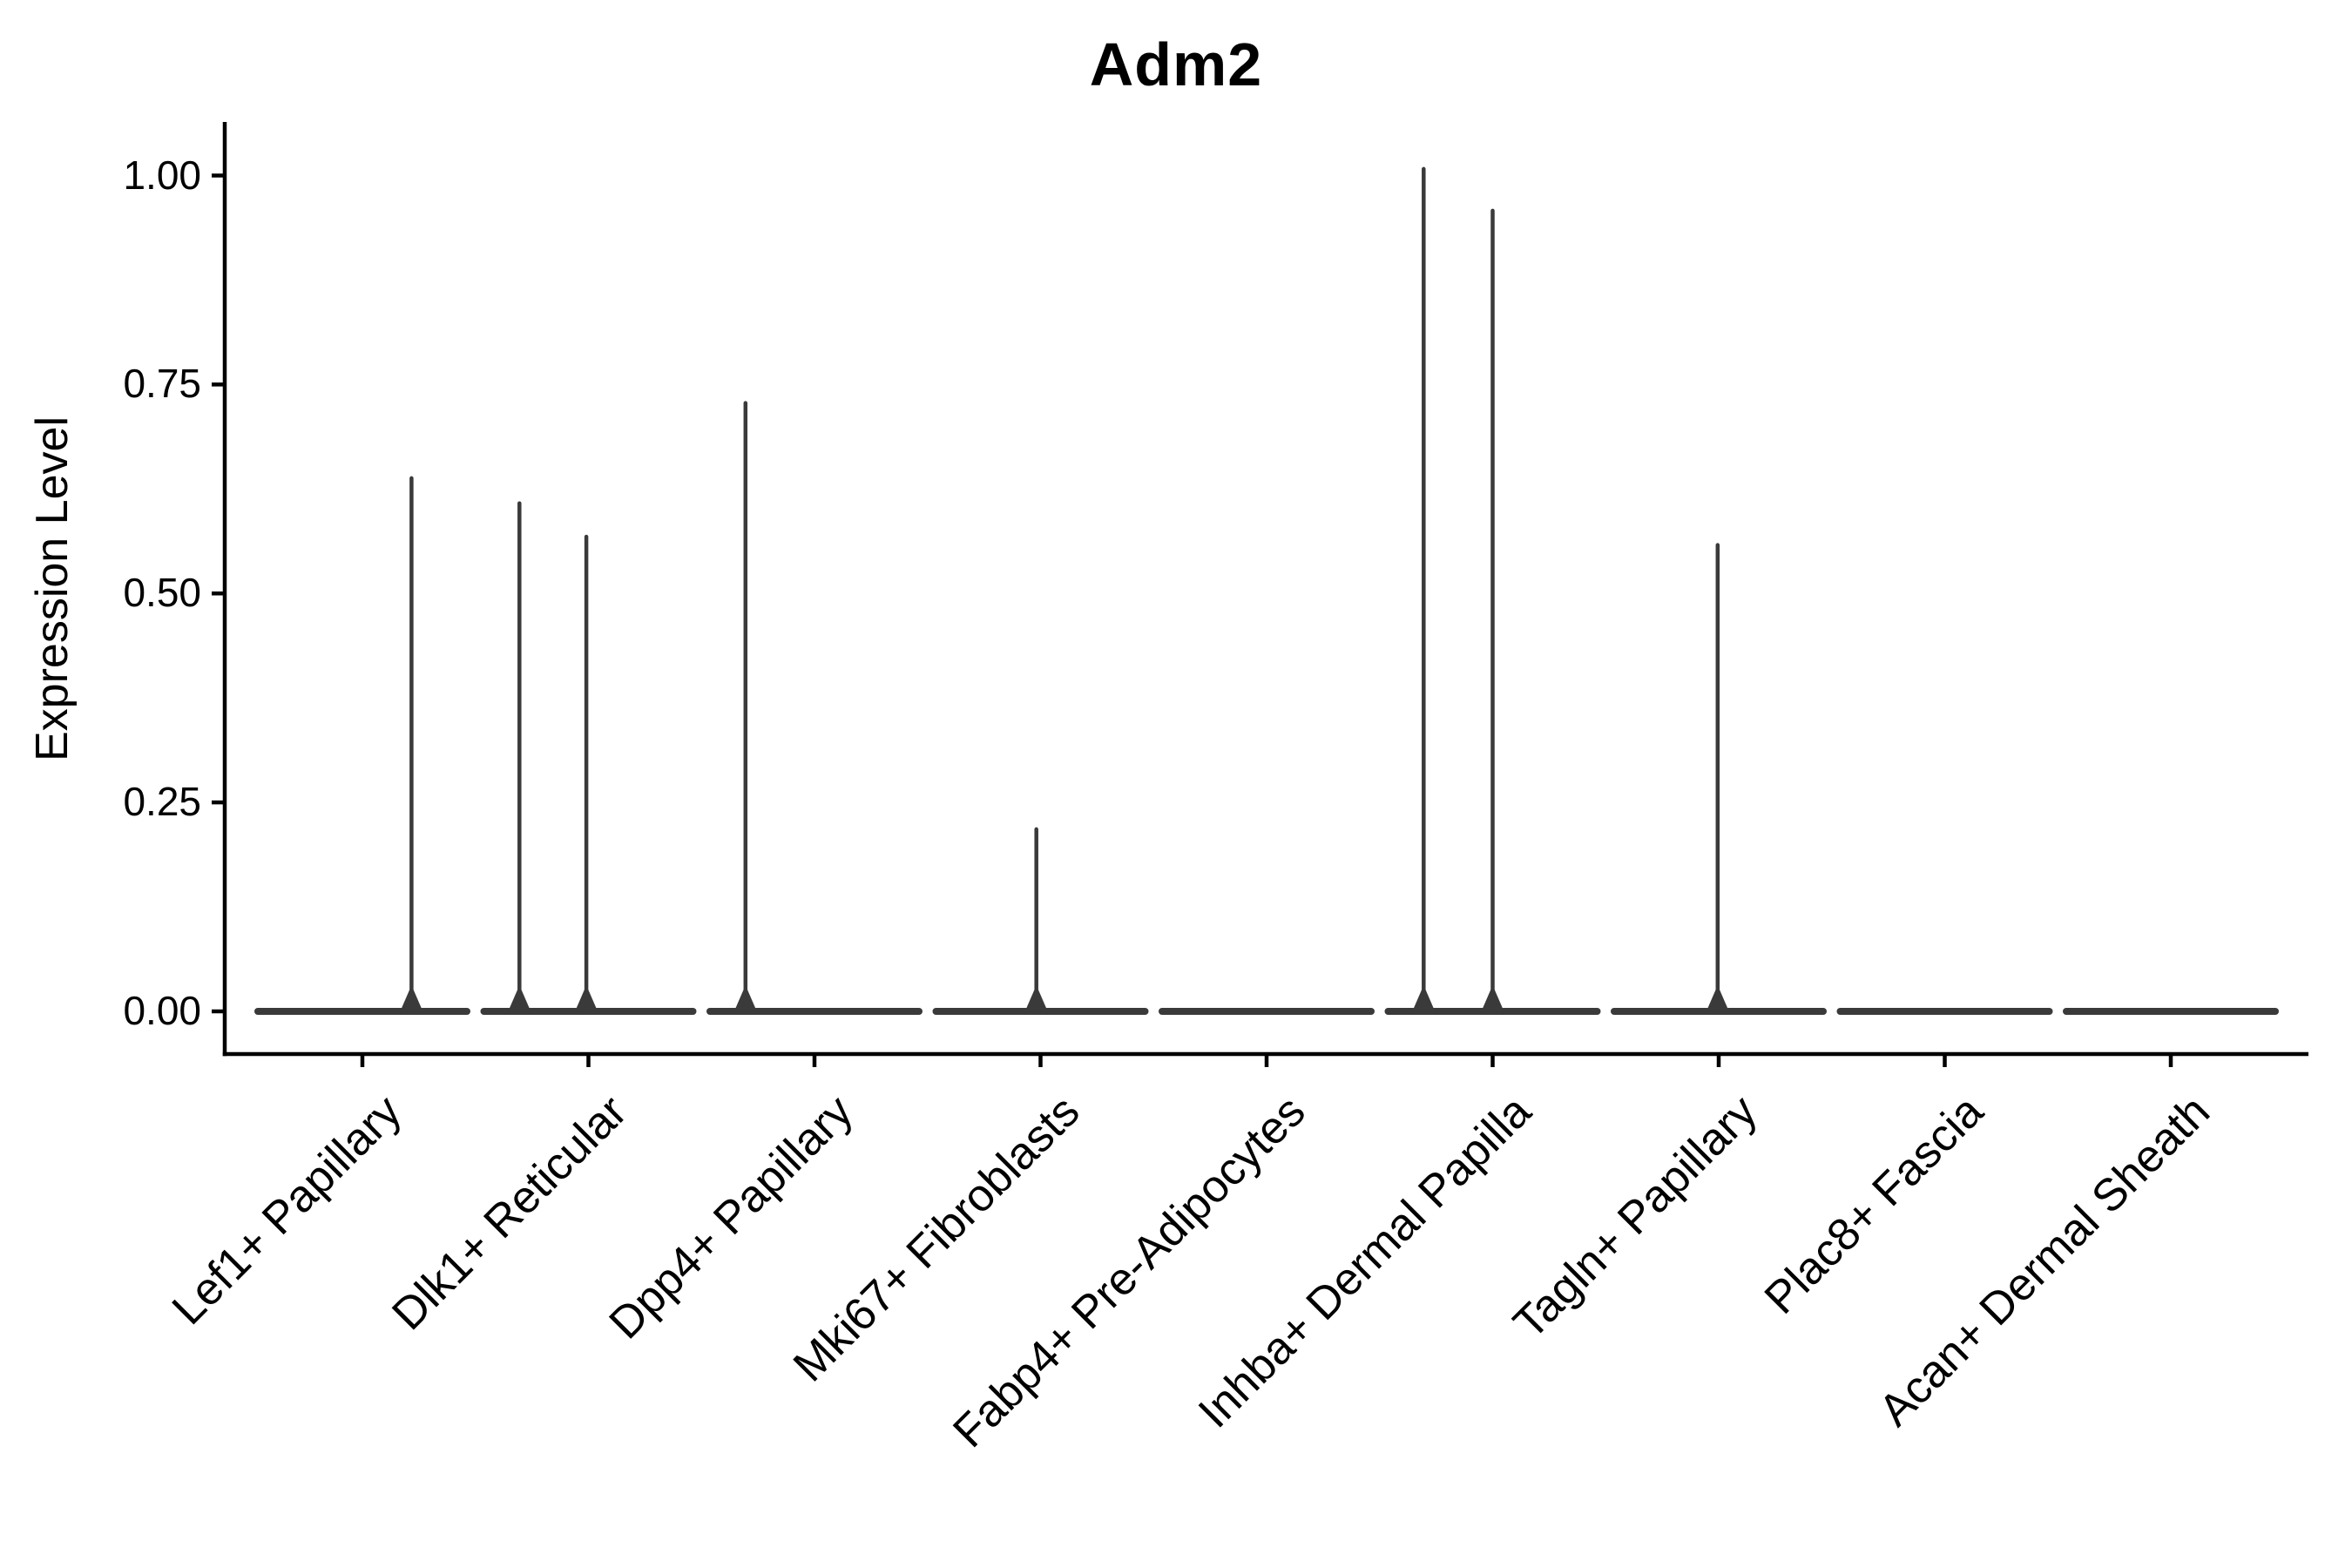 Image resolution: width=2352 pixels, height=1568 pixels. What do you see at coordinates (162, 593) in the screenshot?
I see `y-tick-label: 0.50` at bounding box center [162, 593].